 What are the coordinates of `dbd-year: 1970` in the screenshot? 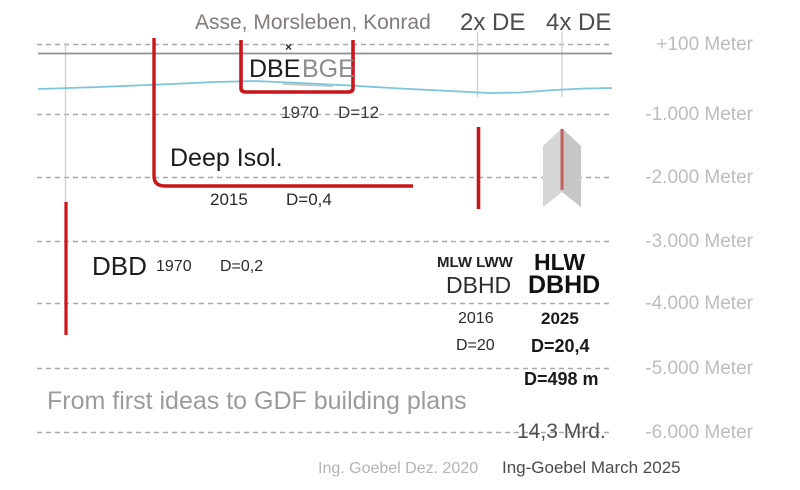 It's located at (174, 266).